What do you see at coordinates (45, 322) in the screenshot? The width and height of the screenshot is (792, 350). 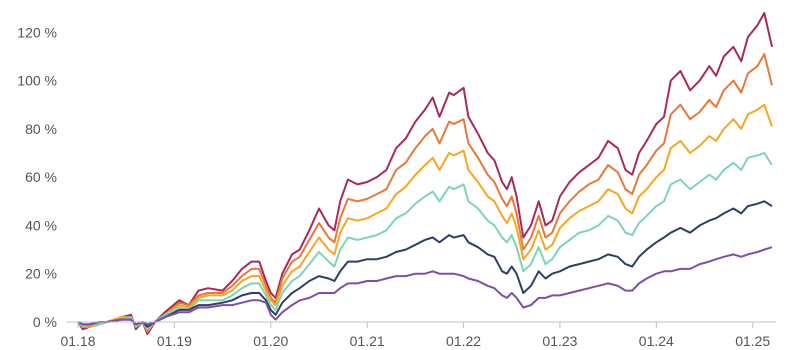 I see `y-tick-label: 0 %` at bounding box center [45, 322].